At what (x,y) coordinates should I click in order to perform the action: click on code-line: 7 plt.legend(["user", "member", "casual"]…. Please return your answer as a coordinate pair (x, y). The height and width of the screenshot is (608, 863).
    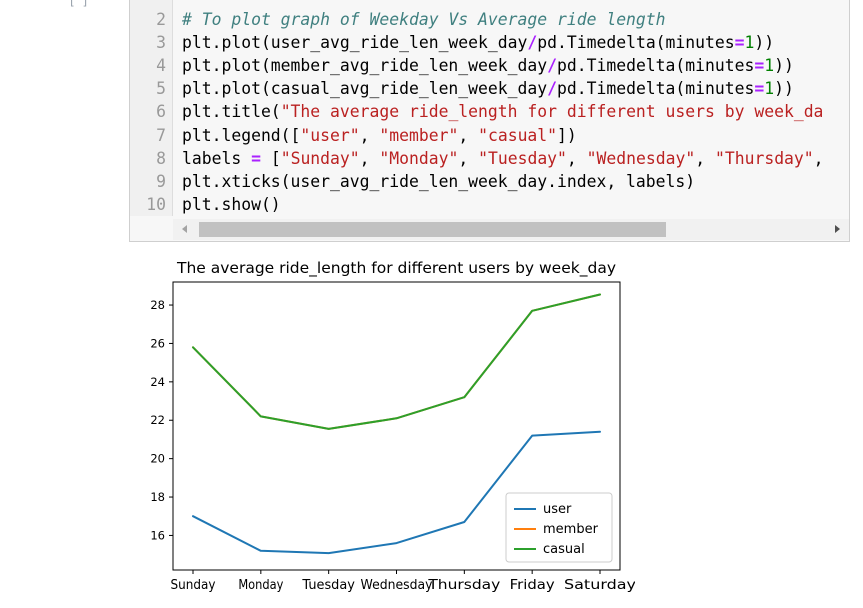
    Looking at the image, I should click on (489, 135).